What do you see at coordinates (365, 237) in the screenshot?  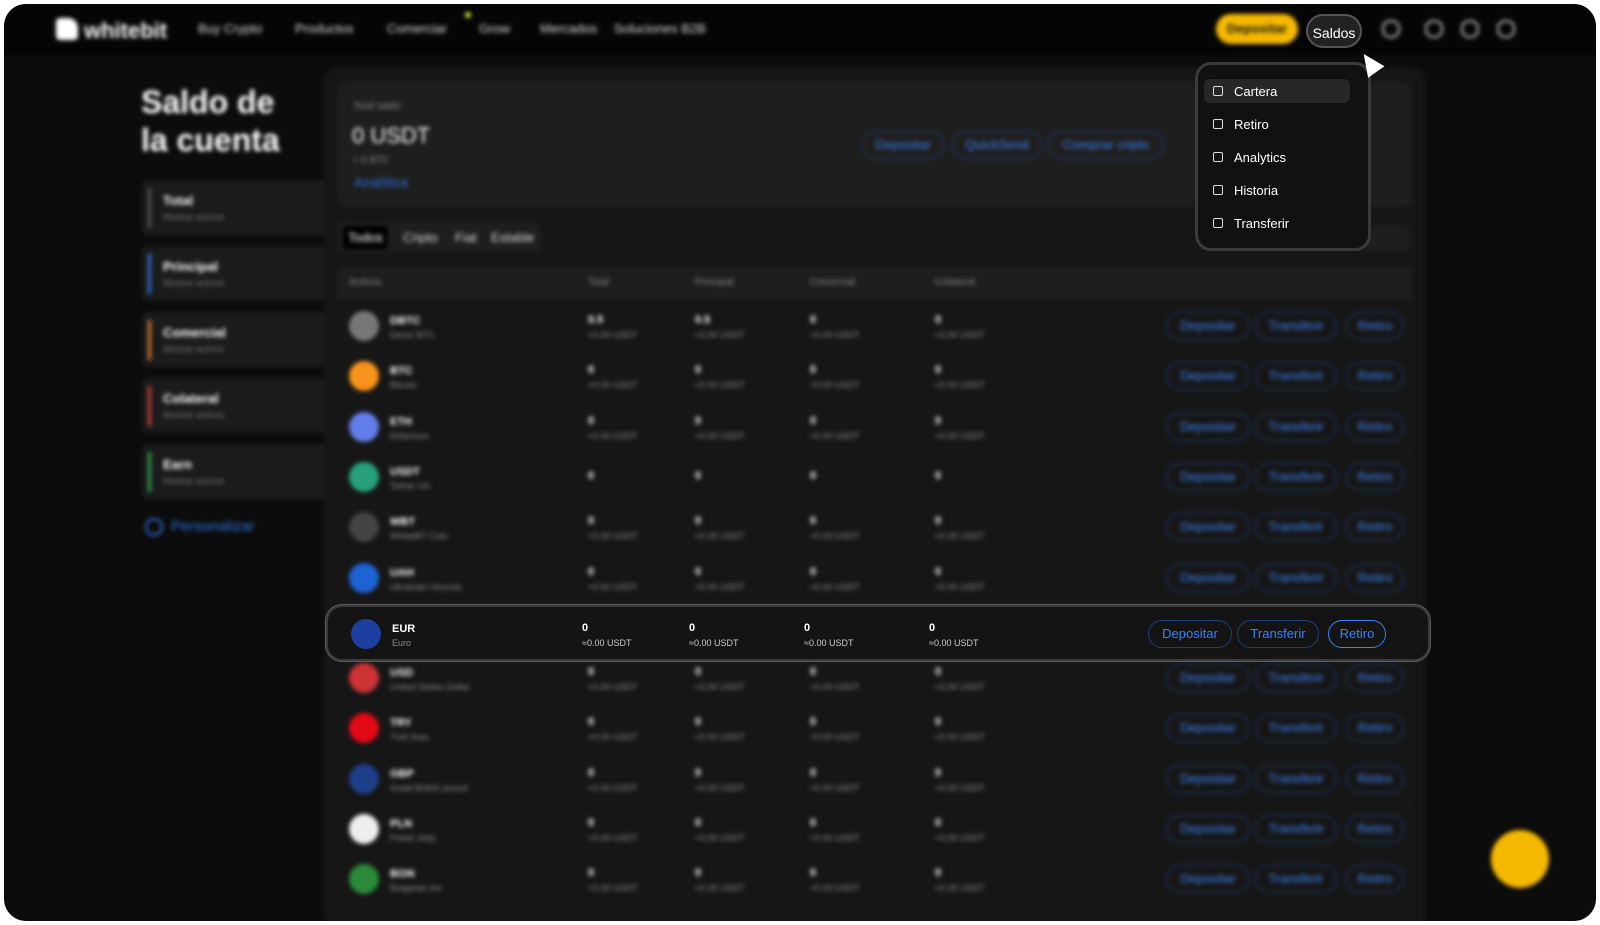 I see `filter-tab: Todos` at bounding box center [365, 237].